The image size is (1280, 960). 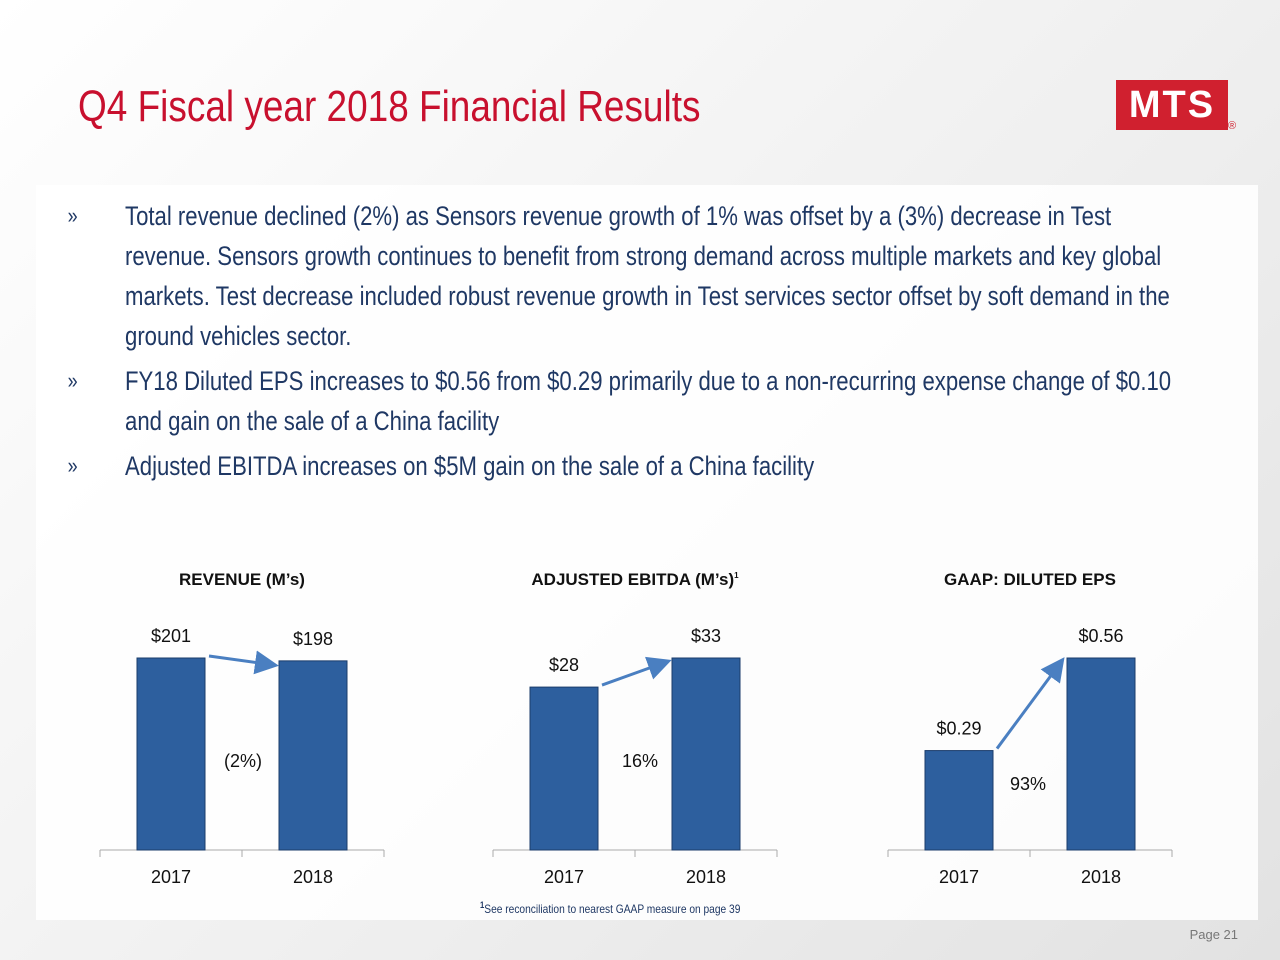 I want to click on chart-title: ADJUSTED EBITDA (M’s)1, so click(x=635, y=579).